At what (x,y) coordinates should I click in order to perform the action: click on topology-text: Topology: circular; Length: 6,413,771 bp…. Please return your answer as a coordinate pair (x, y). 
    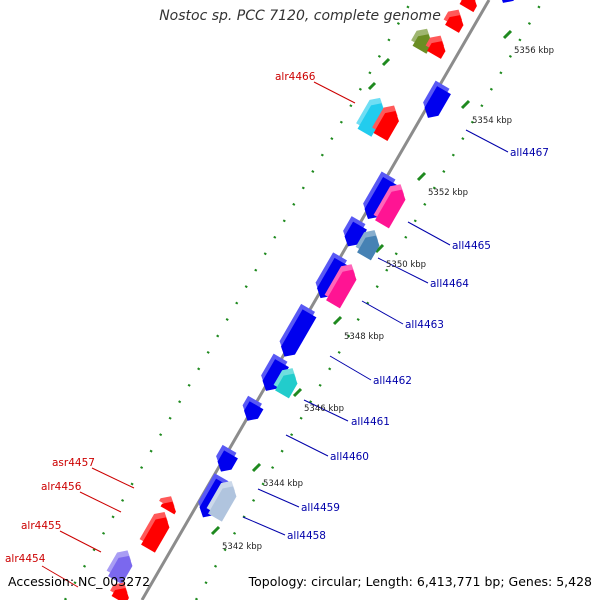
    Looking at the image, I should click on (420, 581).